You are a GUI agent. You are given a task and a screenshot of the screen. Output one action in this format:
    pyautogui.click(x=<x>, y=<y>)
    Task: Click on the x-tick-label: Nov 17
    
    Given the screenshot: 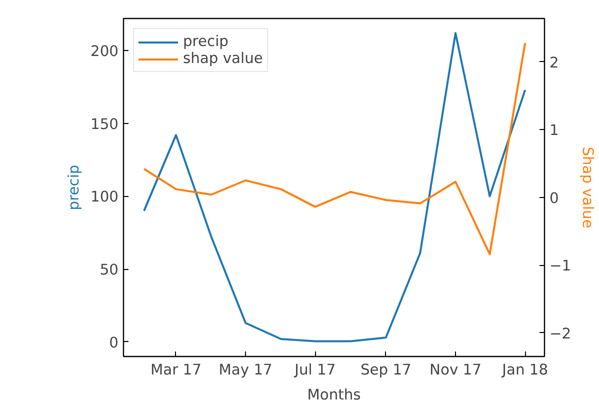 What is the action you would take?
    pyautogui.click(x=456, y=370)
    